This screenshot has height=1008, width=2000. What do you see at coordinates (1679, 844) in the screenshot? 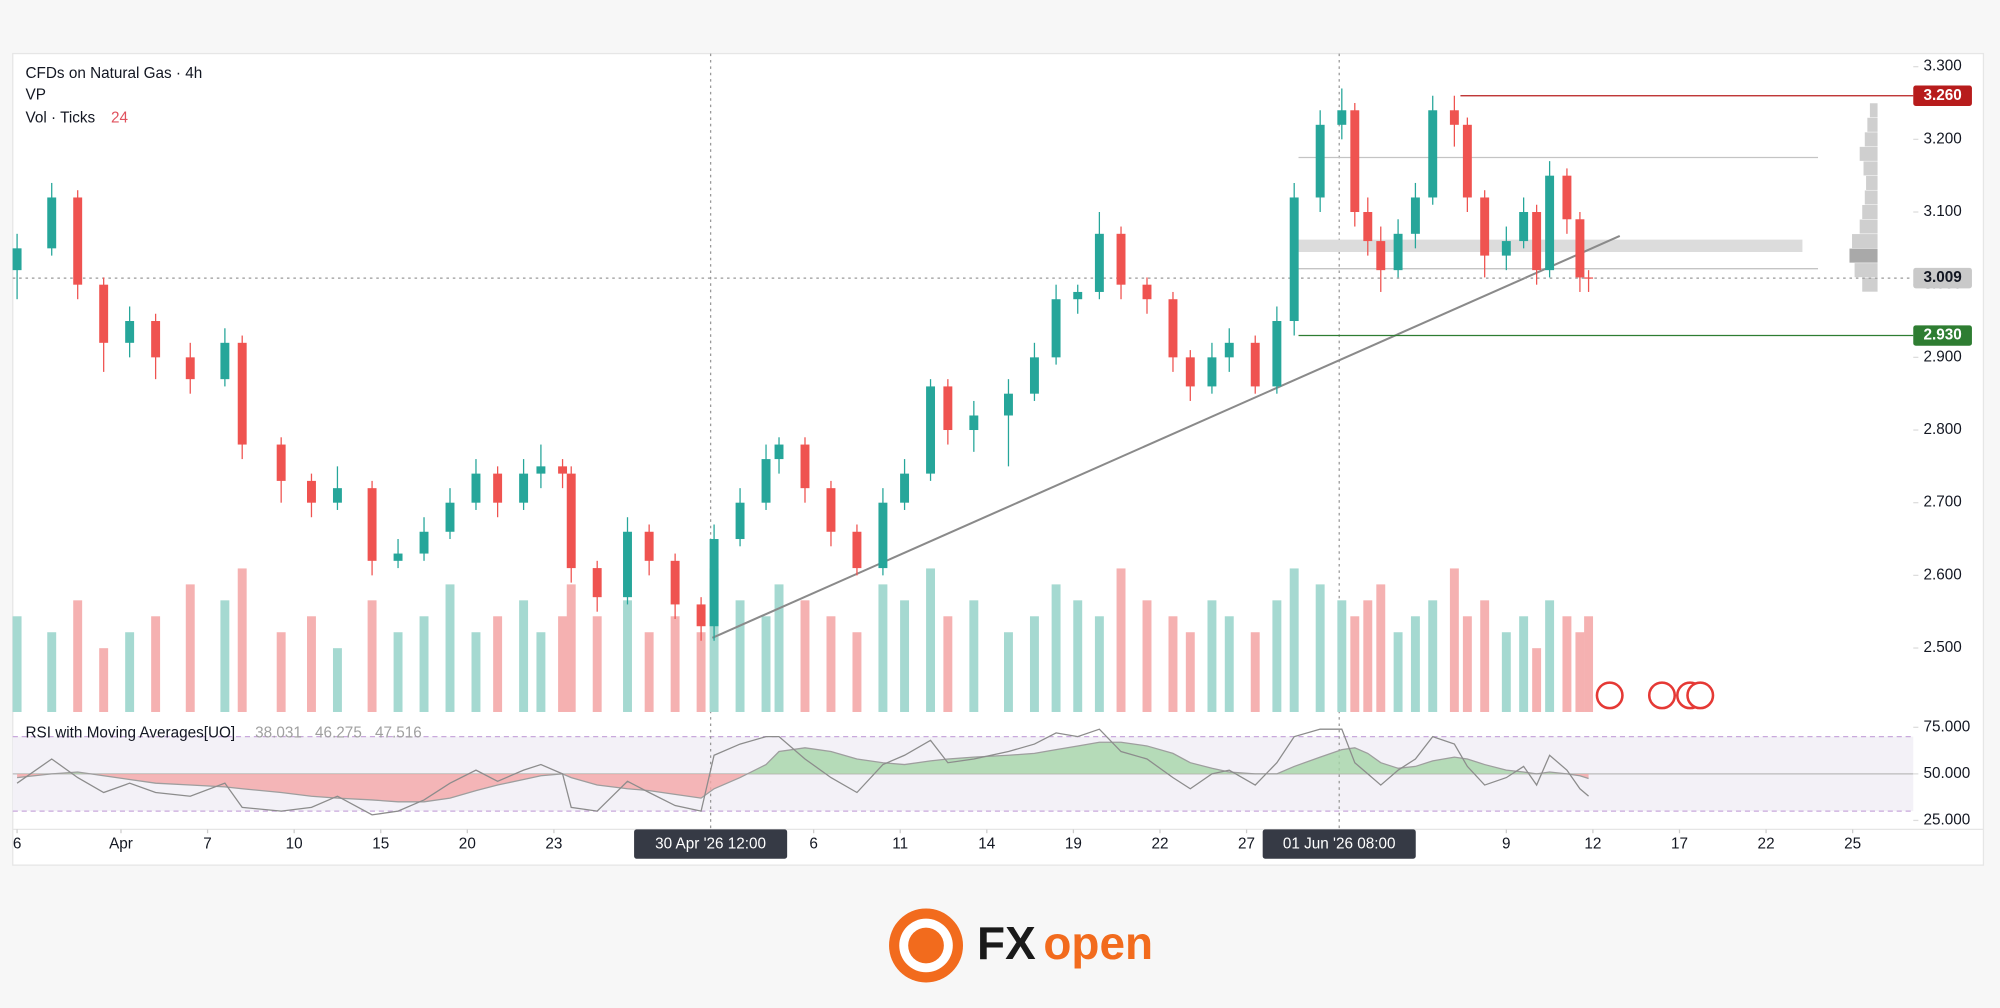
I see `x-tick-label: 17` at bounding box center [1679, 844].